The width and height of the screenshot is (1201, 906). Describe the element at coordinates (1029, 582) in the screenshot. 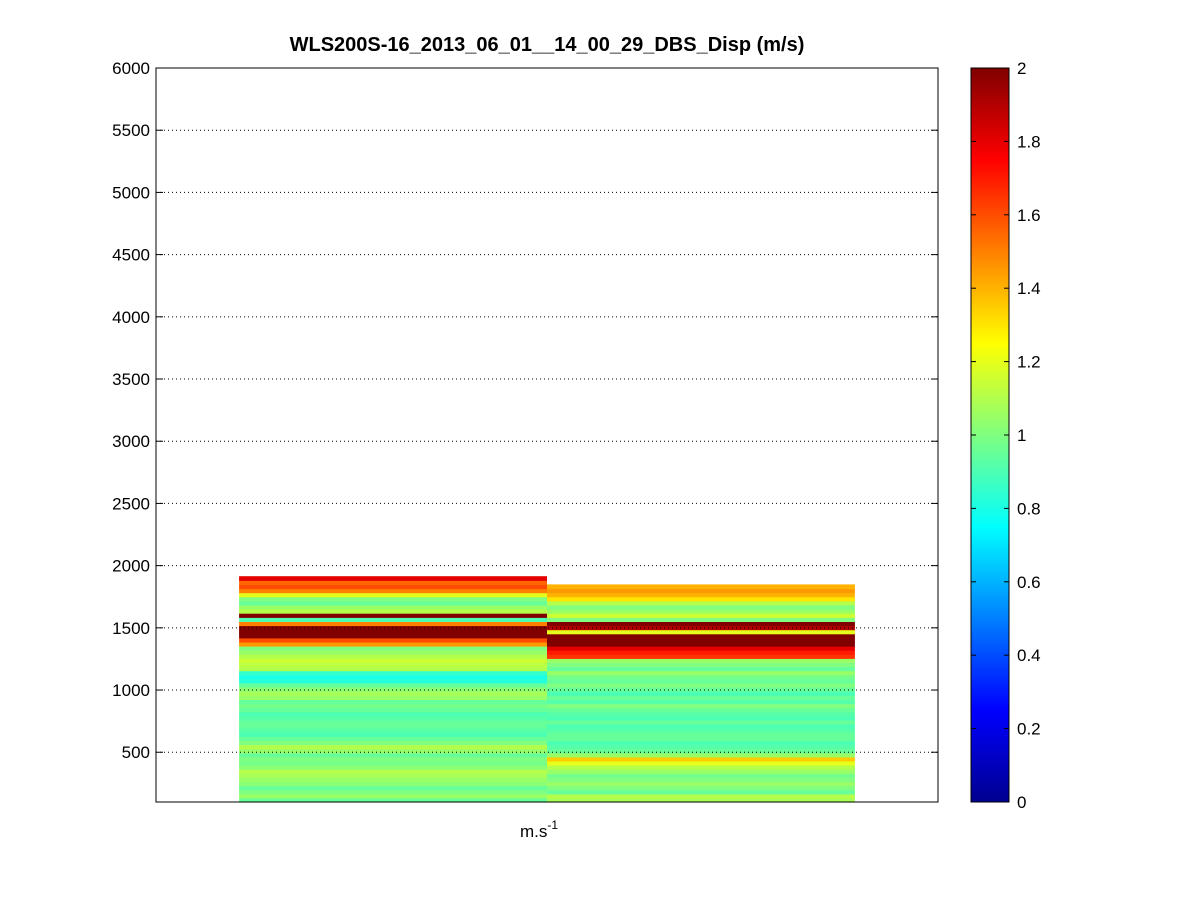

I see `colorbar-tick-label: 0.6` at that location.